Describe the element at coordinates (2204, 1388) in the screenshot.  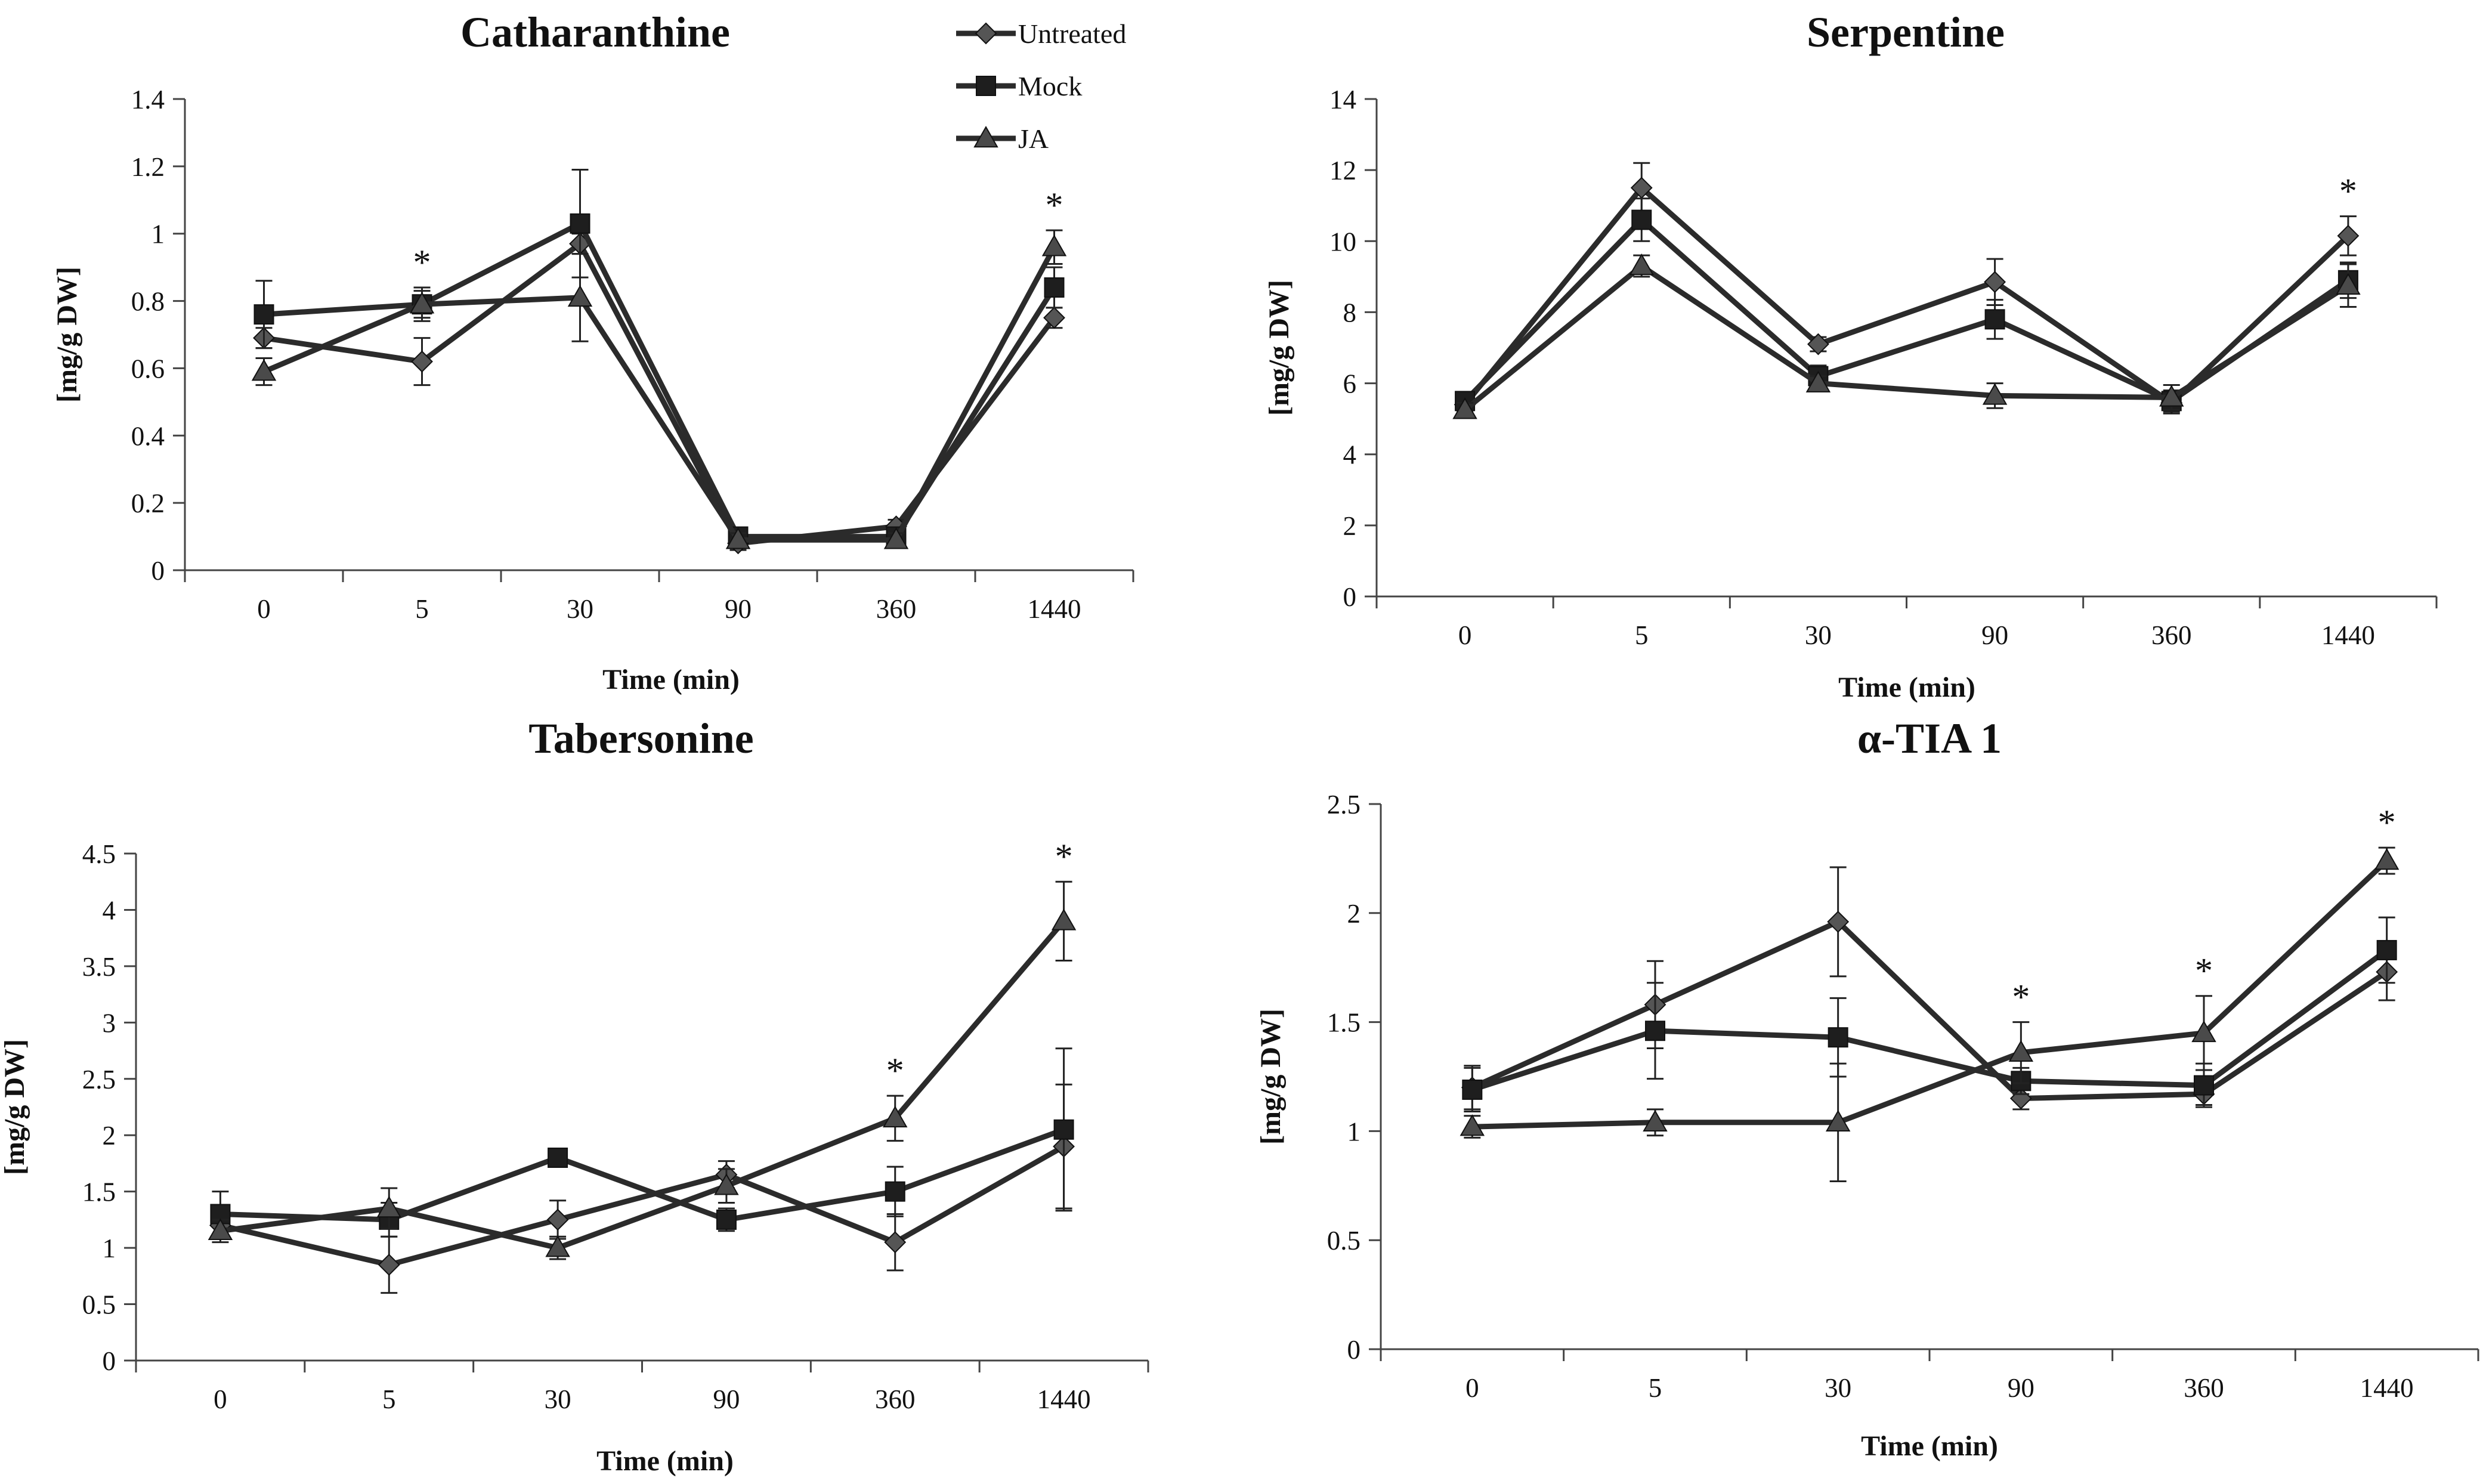
I see `x-tick-label: 360` at that location.